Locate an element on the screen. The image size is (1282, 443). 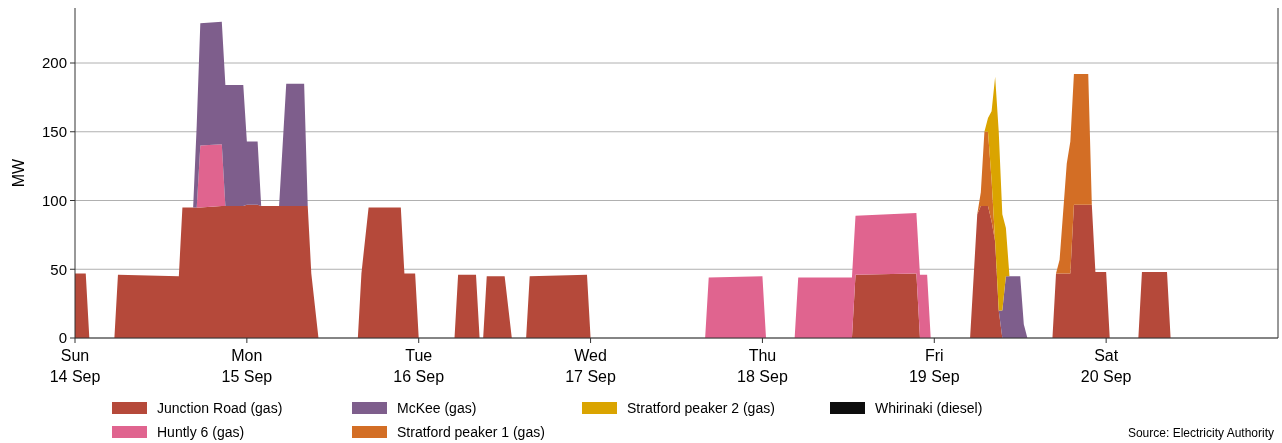
x-tick-label: Wed 17 Sep is located at coordinates (591, 366).